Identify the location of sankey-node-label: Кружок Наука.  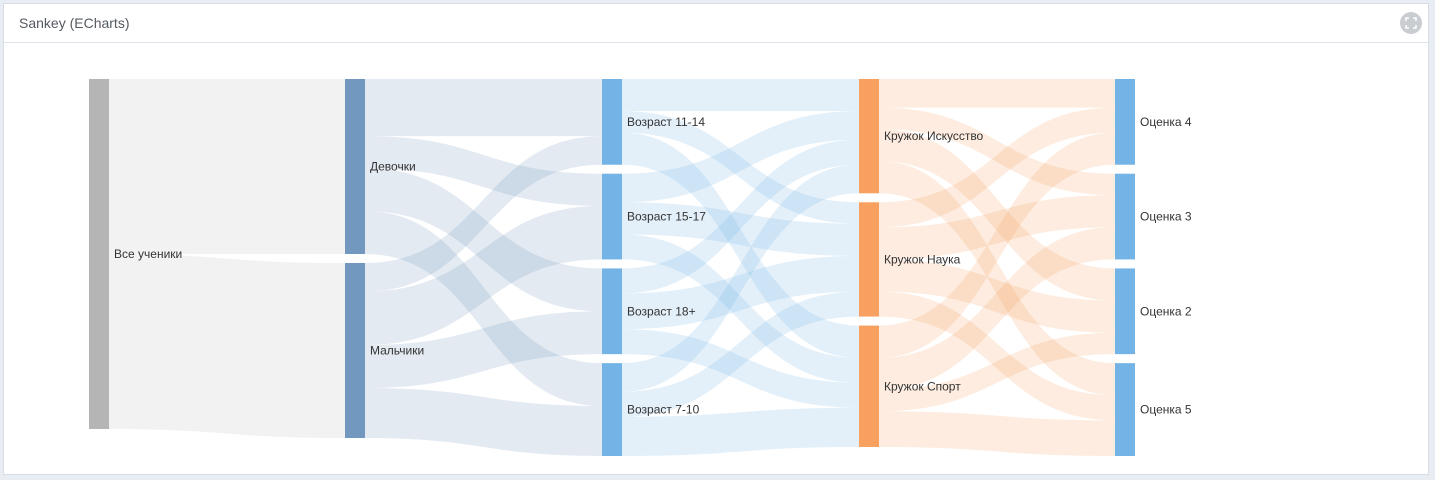
(922, 259).